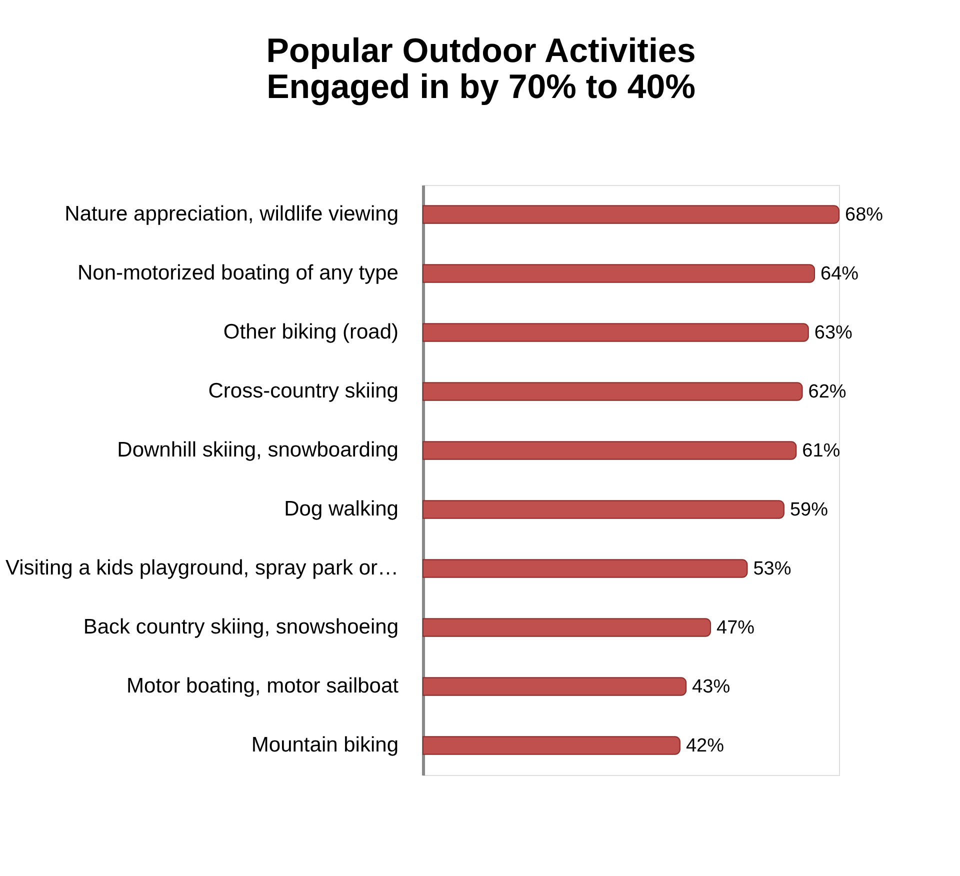  What do you see at coordinates (833, 333) in the screenshot?
I see `data-label: 63%` at bounding box center [833, 333].